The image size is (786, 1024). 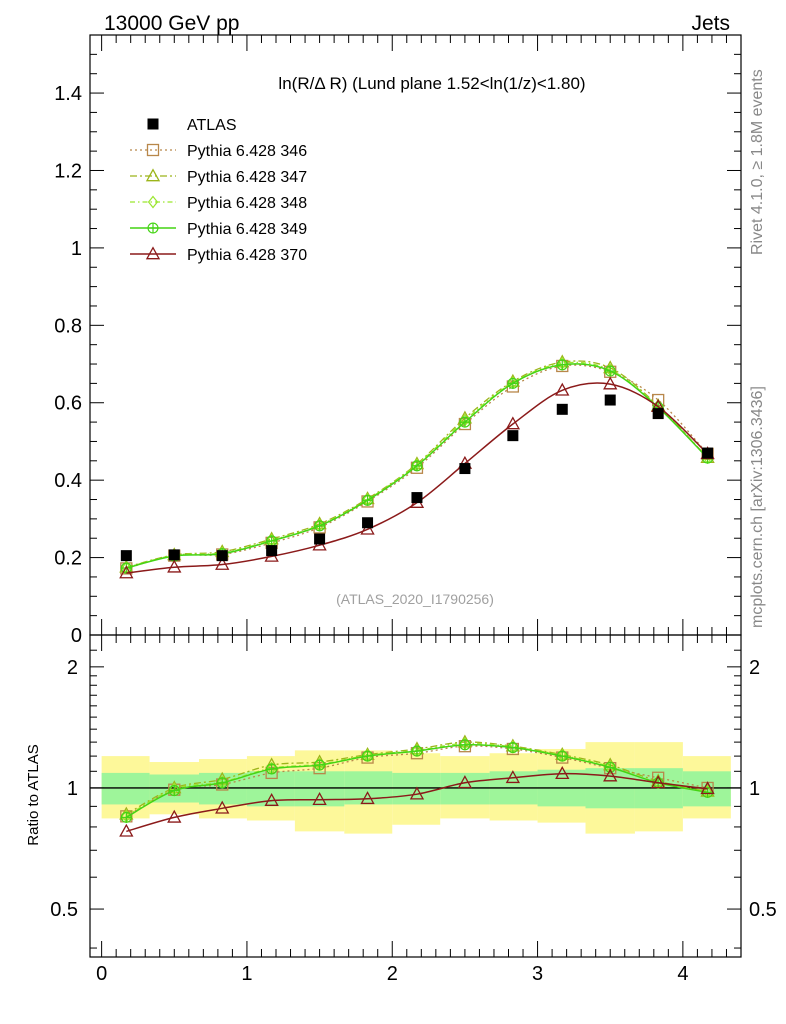 What do you see at coordinates (247, 255) in the screenshot?
I see `legend-label: Pythia 6.428 370` at bounding box center [247, 255].